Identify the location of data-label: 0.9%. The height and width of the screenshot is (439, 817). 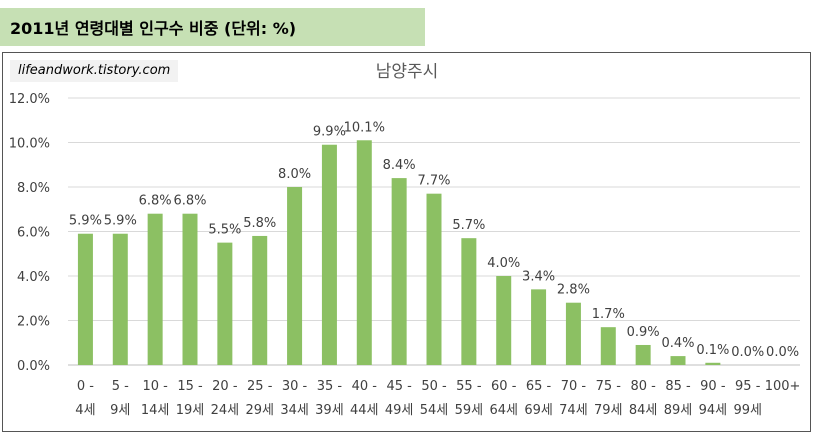
(643, 332).